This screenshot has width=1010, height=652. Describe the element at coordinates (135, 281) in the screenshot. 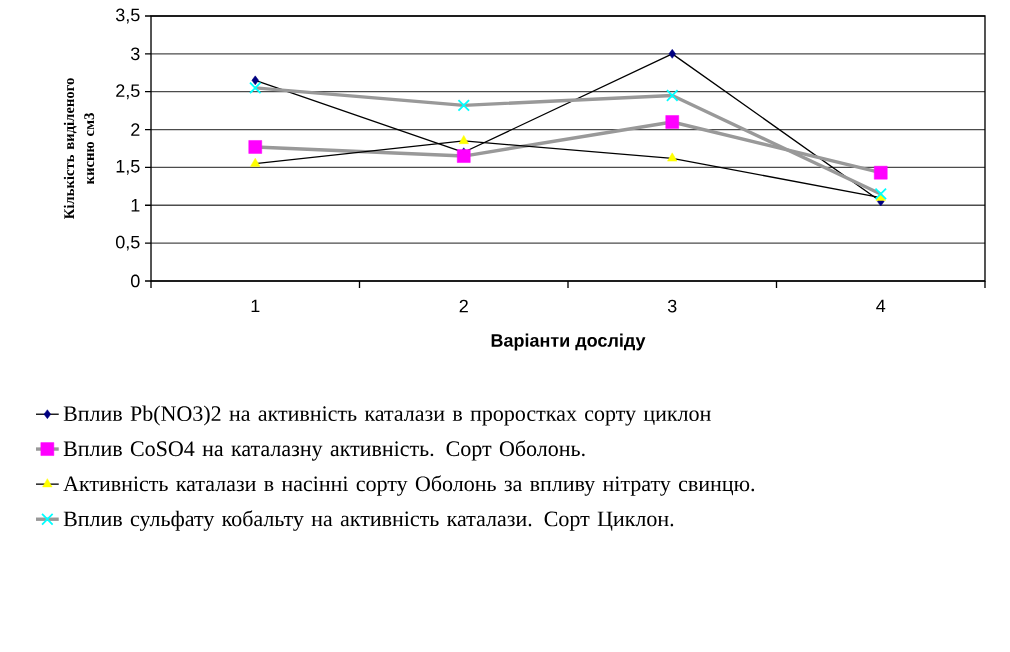

I see `y-tick-label: 0` at that location.